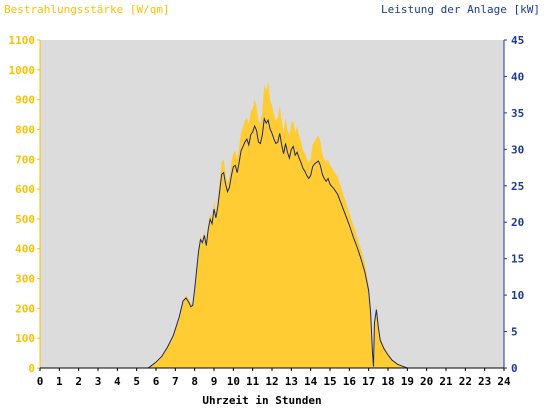 The height and width of the screenshot is (408, 544). I want to click on right-tick-label: 10, so click(517, 295).